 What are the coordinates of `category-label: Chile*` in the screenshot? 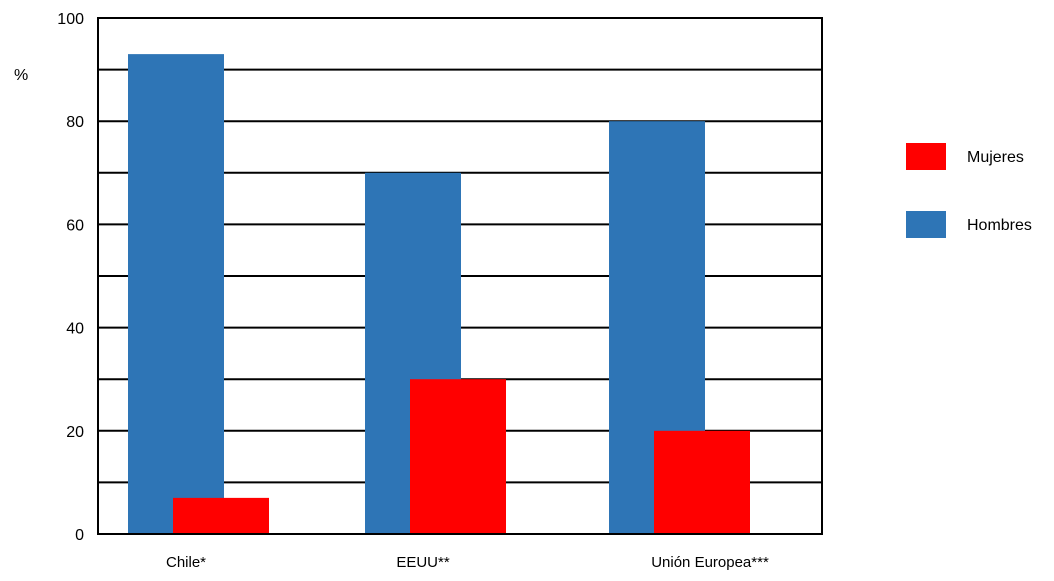 It's located at (186, 562).